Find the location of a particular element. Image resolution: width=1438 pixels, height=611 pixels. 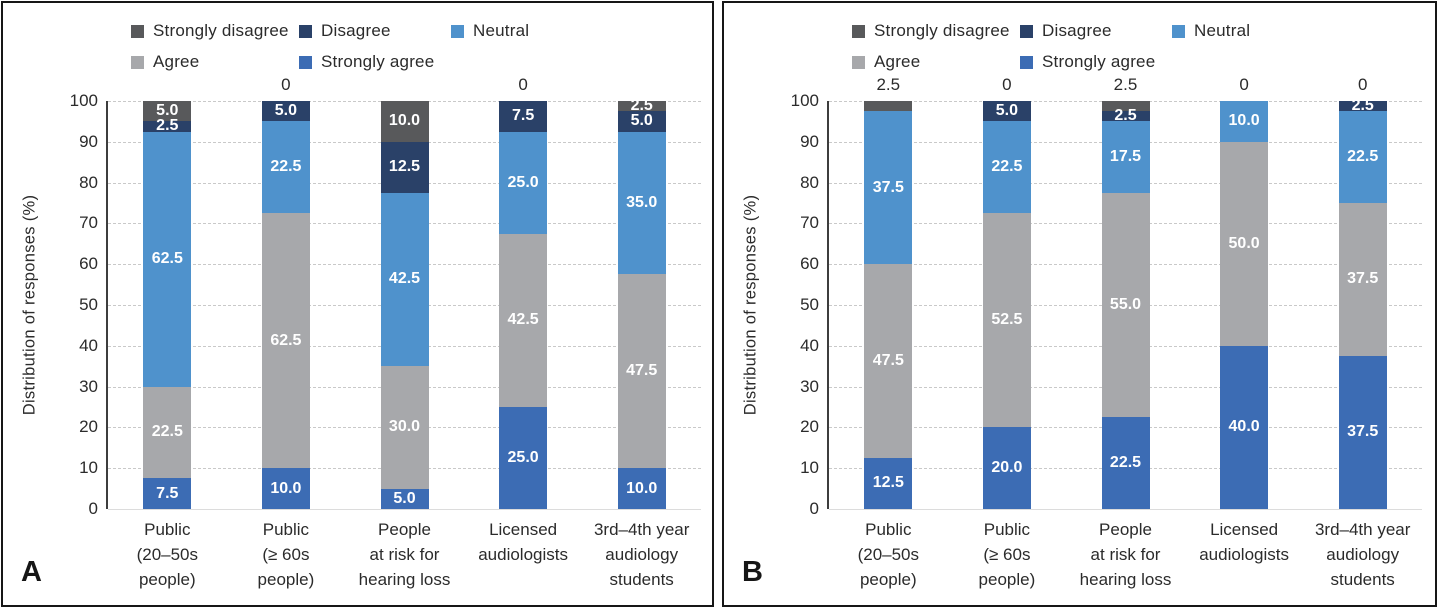

x-category-label: 3rd–4th year audiology students is located at coordinates (641, 554).